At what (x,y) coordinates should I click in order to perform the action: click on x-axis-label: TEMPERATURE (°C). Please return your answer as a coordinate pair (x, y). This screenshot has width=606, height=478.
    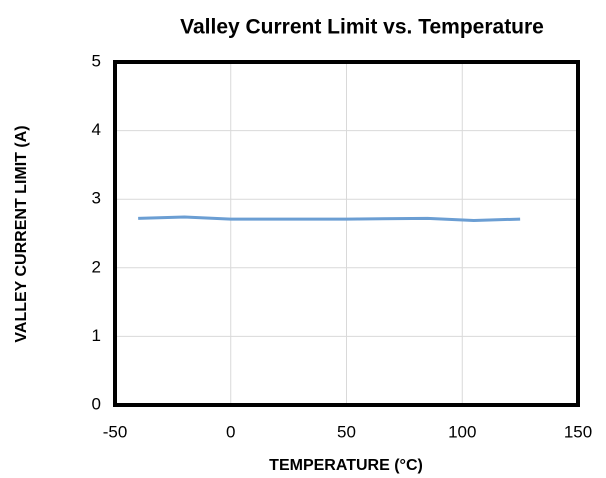
    Looking at the image, I should click on (346, 465).